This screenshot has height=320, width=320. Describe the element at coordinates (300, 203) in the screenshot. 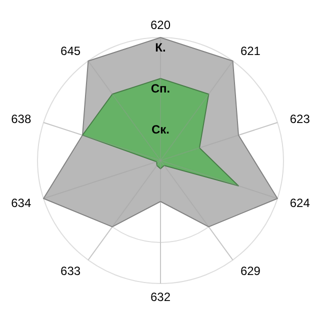

I see `spoke-label: 624` at that location.